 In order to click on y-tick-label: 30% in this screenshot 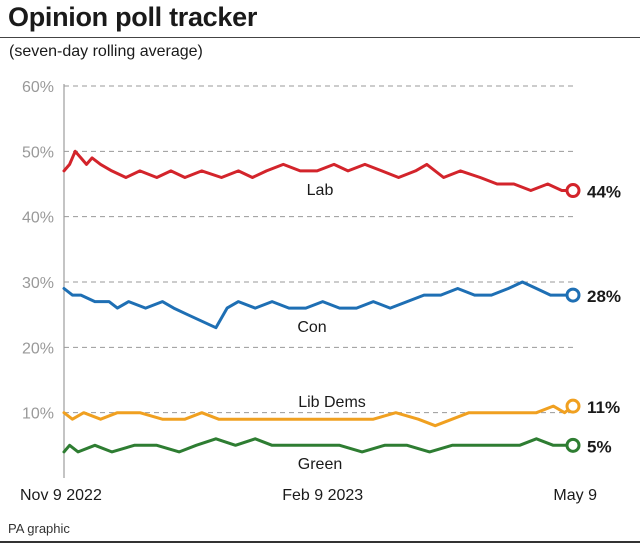, I will do `click(38, 283)`.